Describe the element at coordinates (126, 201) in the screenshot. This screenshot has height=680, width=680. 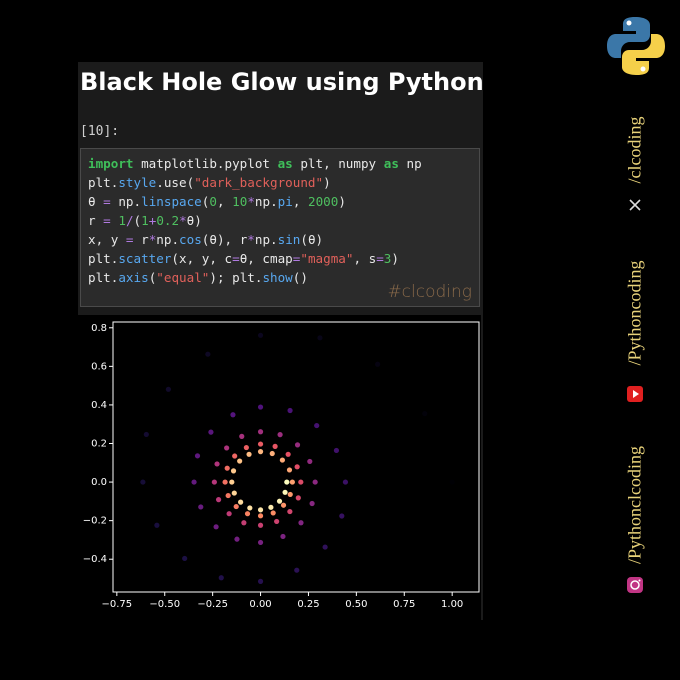
I see `code-token: np.` at that location.